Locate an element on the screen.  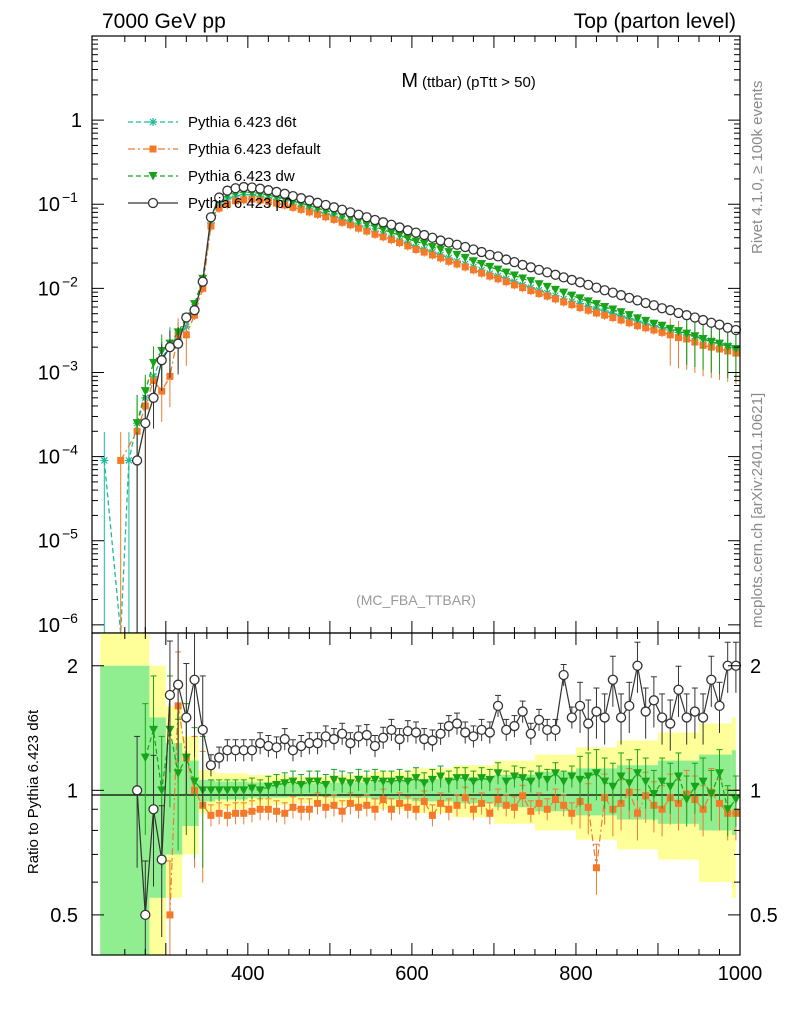
x-tick-label: 1000 is located at coordinates (740, 974).